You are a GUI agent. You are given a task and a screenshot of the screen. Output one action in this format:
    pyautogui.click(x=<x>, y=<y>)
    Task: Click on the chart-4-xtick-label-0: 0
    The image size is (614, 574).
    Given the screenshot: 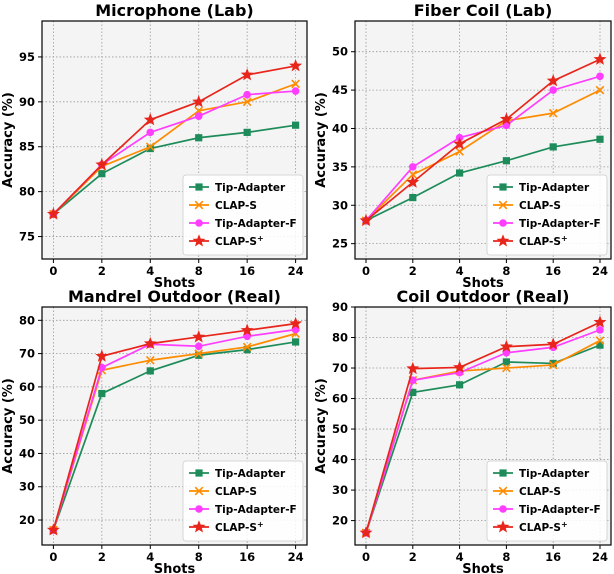 What is the action you would take?
    pyautogui.click(x=366, y=557)
    